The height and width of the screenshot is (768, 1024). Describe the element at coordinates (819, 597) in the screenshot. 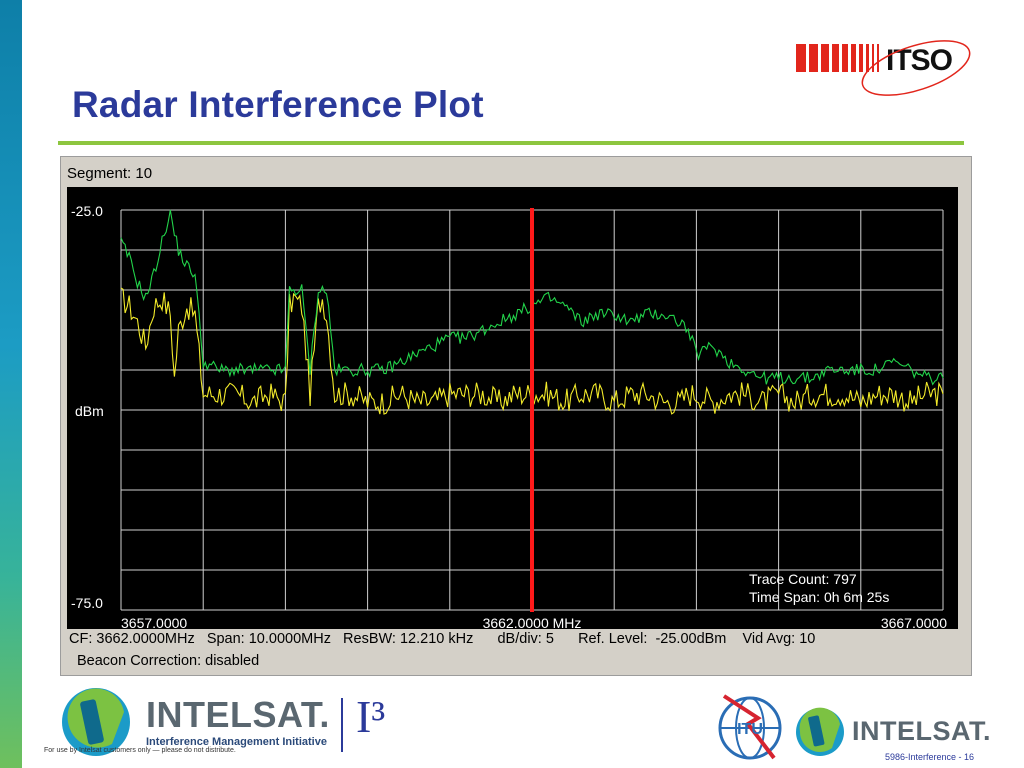

I see `time-span-label: Time Span: 0h 6m 25s` at that location.